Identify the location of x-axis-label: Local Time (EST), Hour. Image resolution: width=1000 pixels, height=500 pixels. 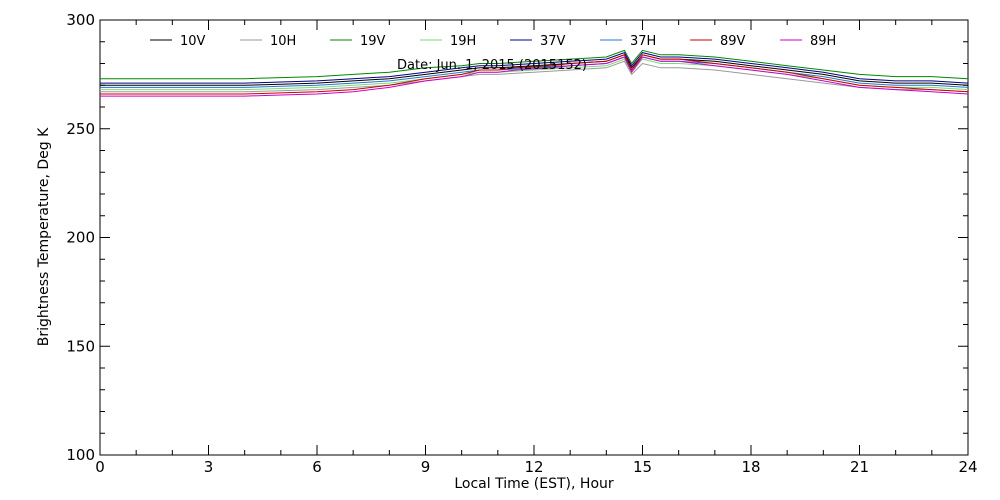
(534, 484).